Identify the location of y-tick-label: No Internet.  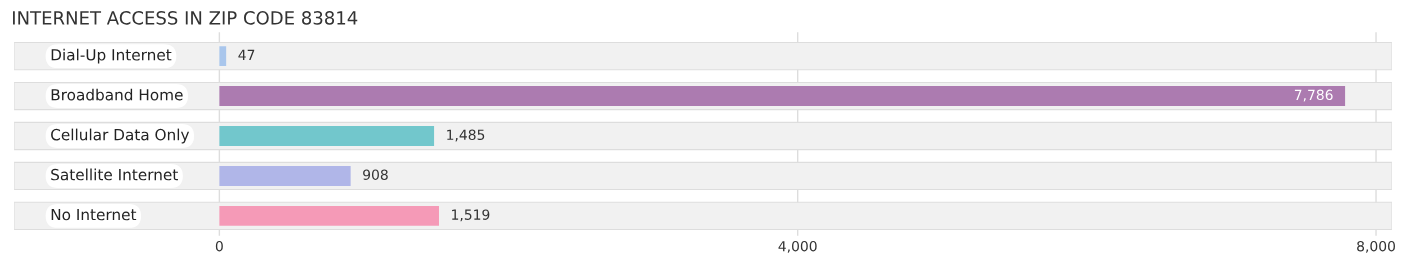
(94, 214).